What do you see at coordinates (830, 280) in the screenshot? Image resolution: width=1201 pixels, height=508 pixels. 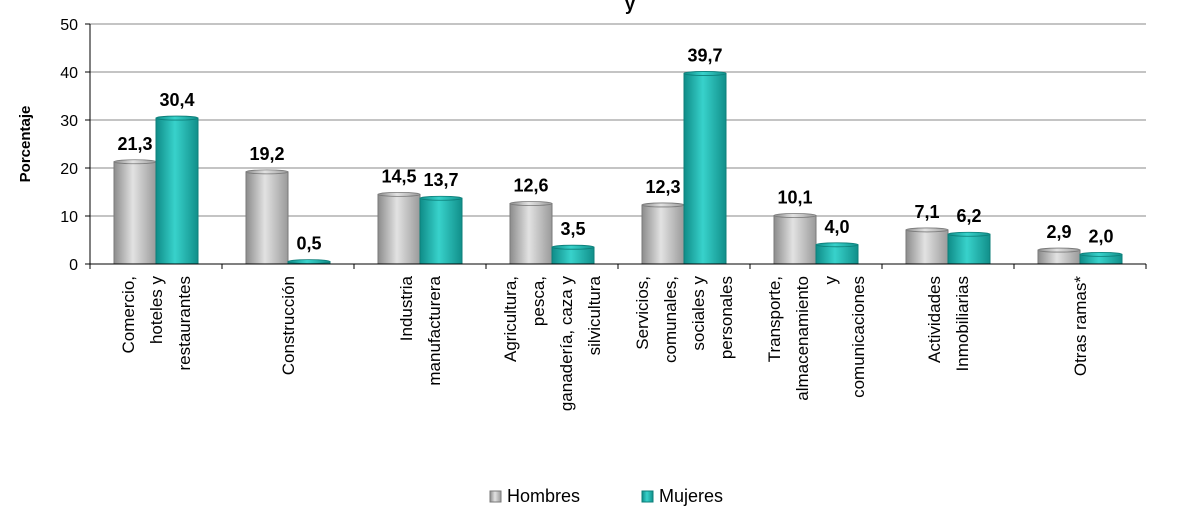 I see `category-label: y` at bounding box center [830, 280].